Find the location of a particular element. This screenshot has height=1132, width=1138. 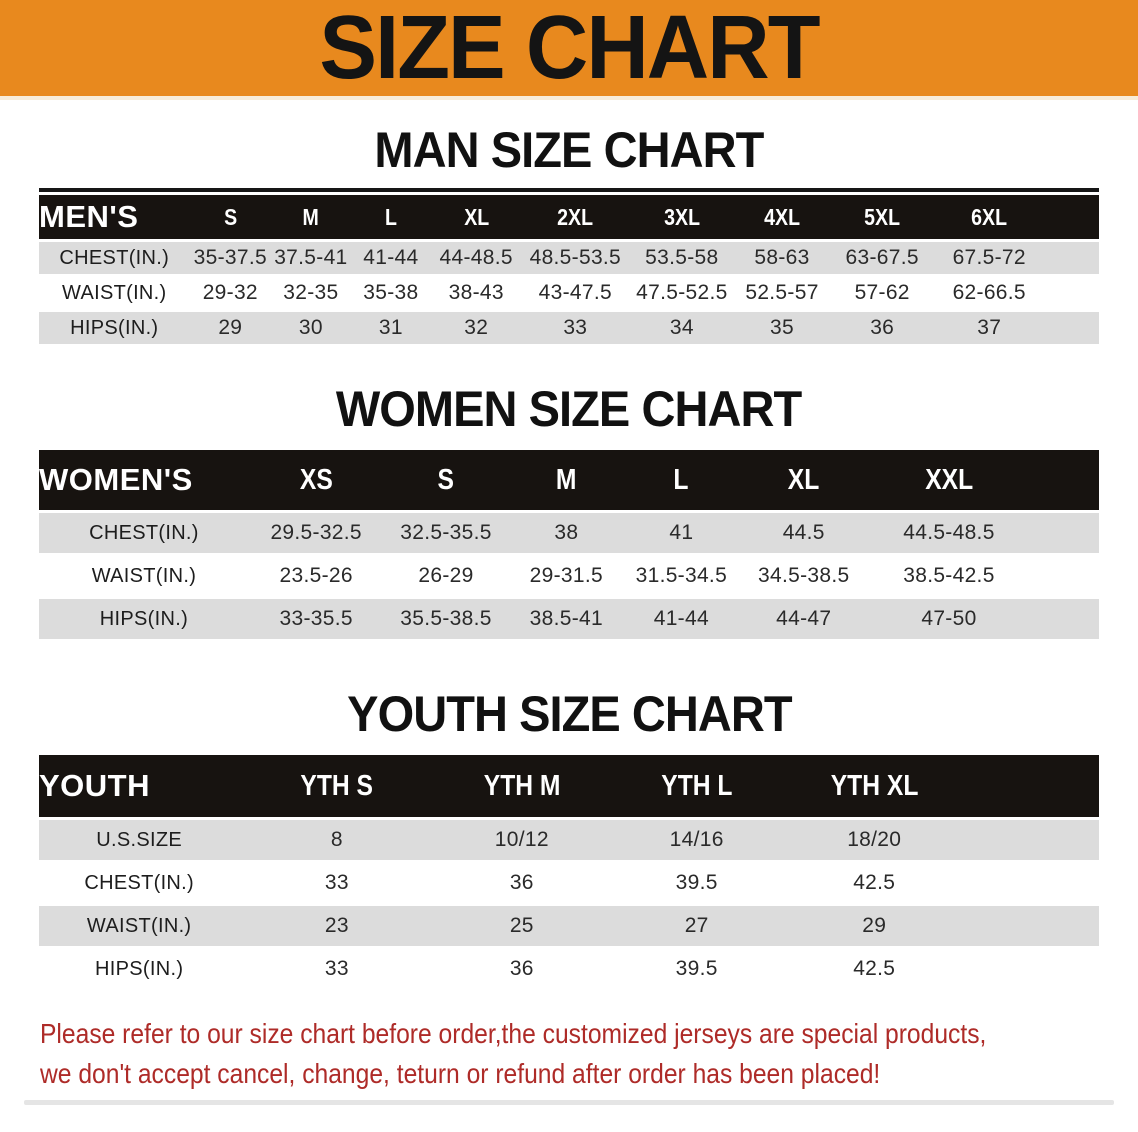

size-header-text: XS is located at coordinates (316, 479).